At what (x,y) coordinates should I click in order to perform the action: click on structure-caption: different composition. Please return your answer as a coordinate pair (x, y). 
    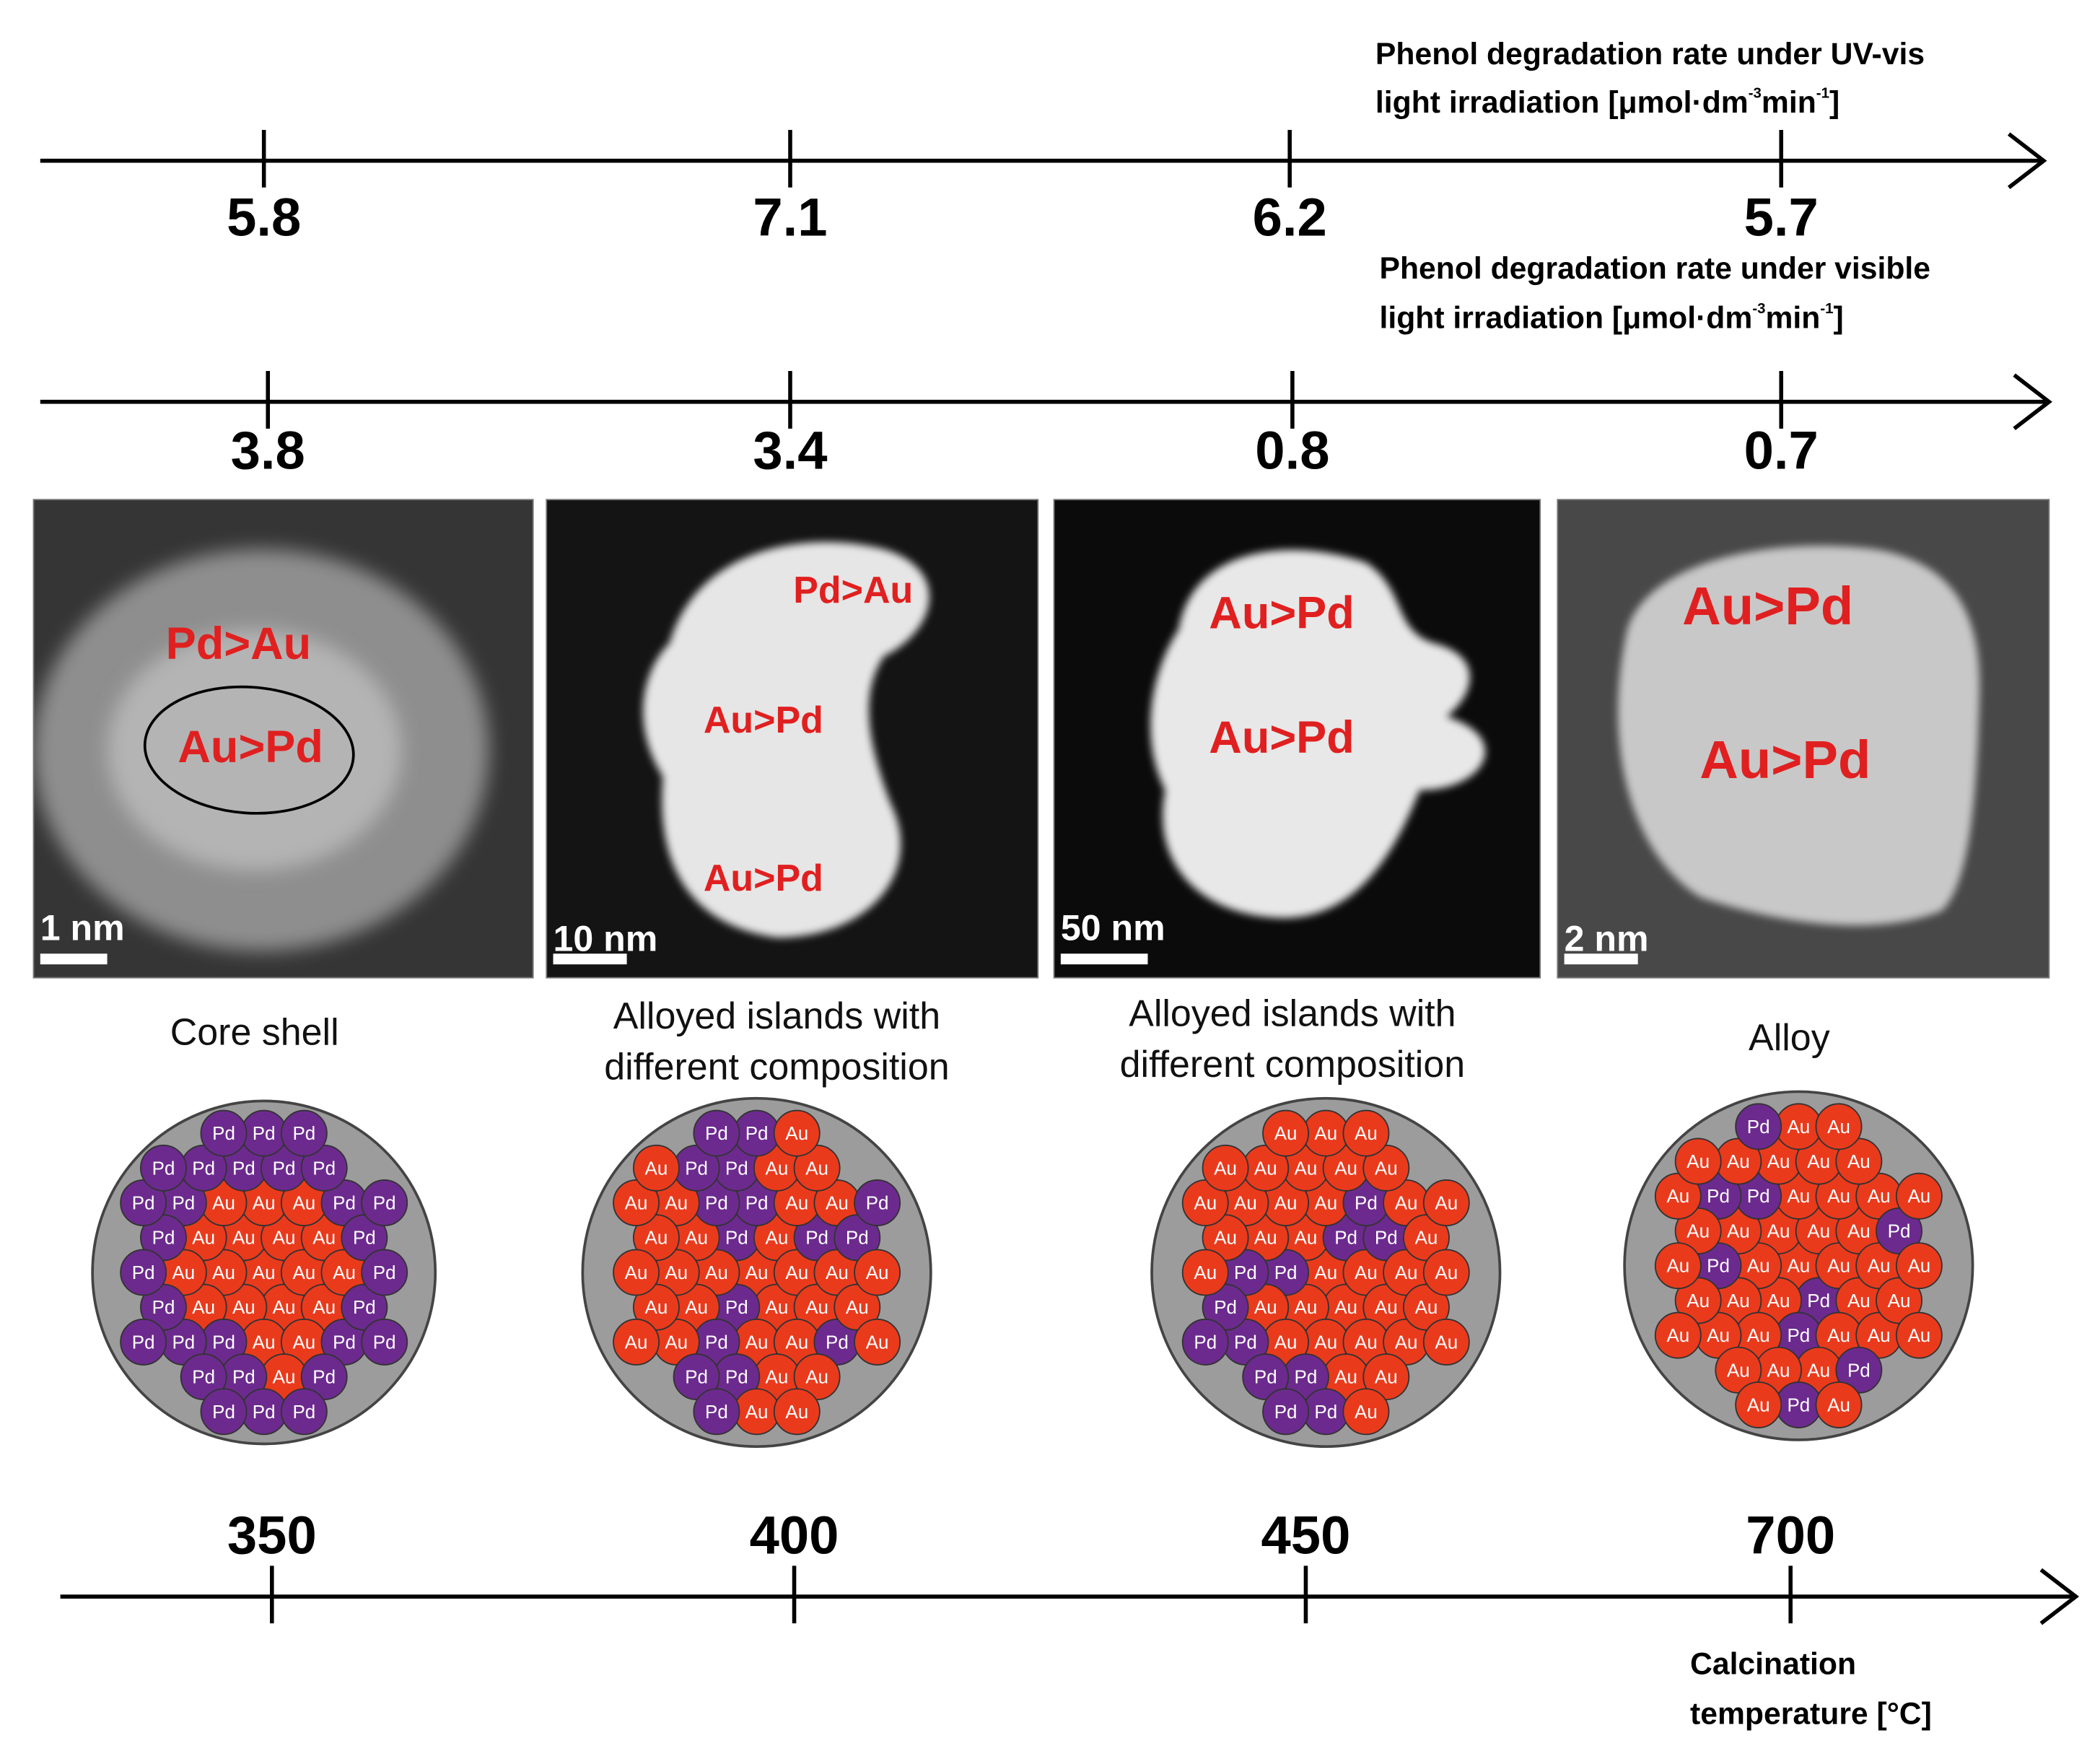
    Looking at the image, I should click on (1292, 1065).